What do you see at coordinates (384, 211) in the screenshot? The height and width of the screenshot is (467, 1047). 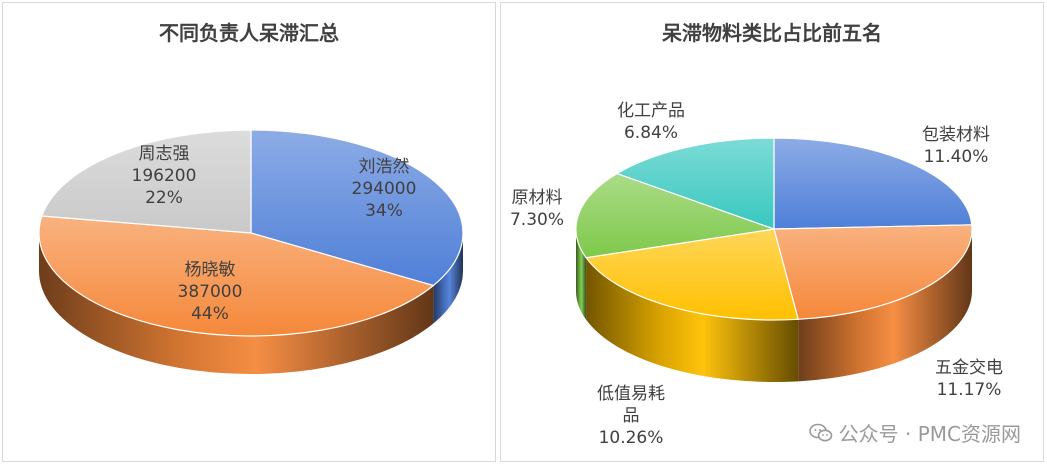 I see `slice-label-0: 34%` at bounding box center [384, 211].